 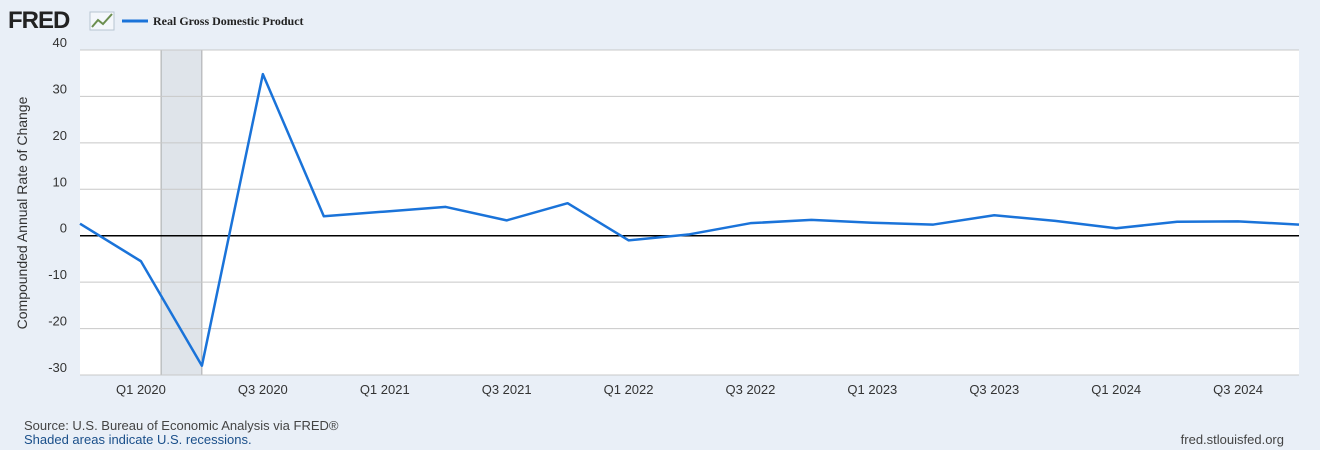 I want to click on y-tick-label: 40, so click(x=60, y=42).